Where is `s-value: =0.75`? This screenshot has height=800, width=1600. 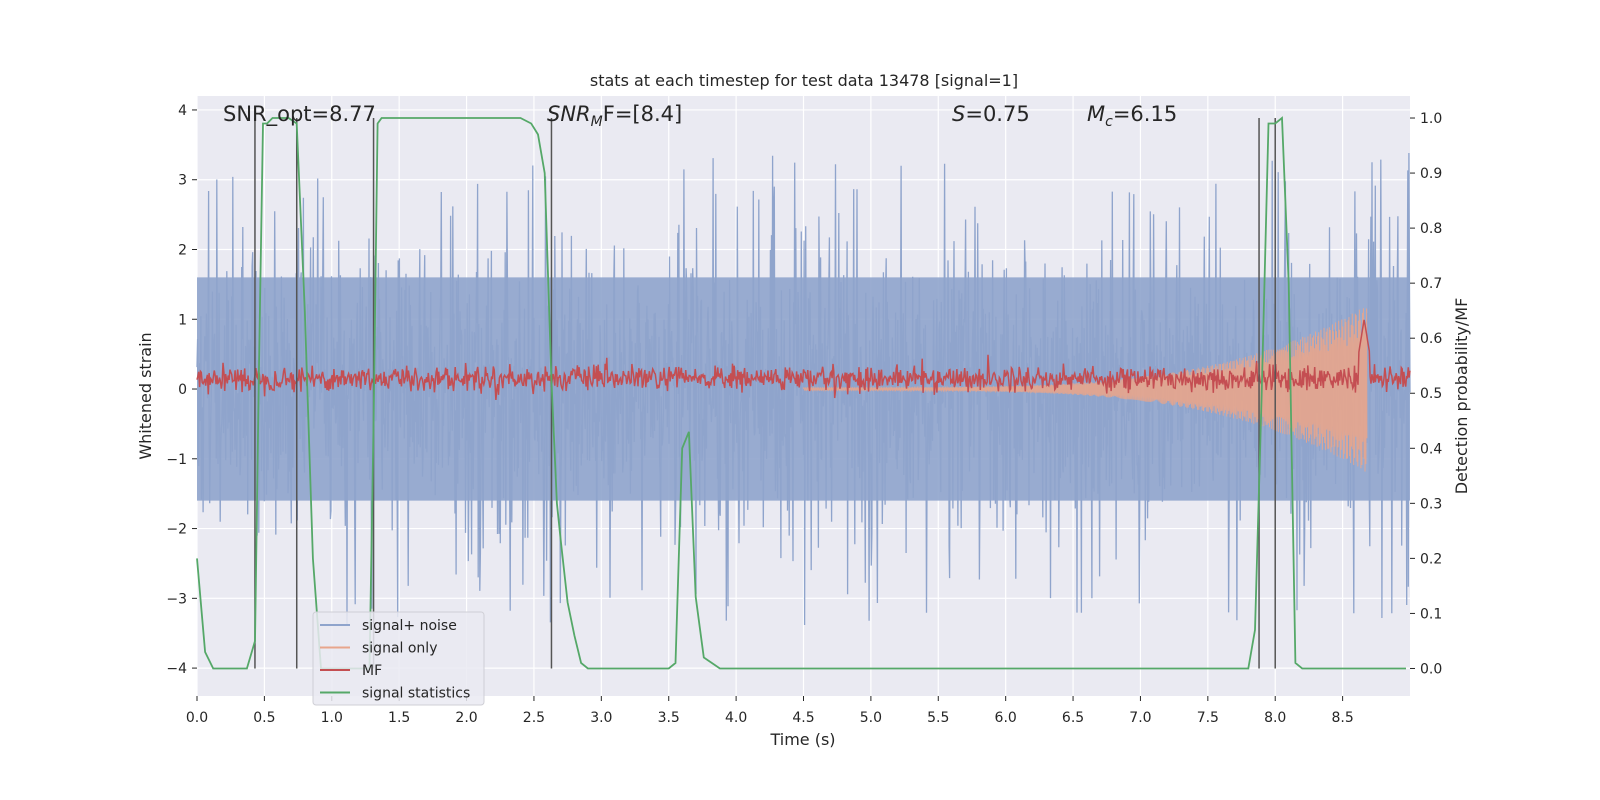 s-value: =0.75 is located at coordinates (997, 114).